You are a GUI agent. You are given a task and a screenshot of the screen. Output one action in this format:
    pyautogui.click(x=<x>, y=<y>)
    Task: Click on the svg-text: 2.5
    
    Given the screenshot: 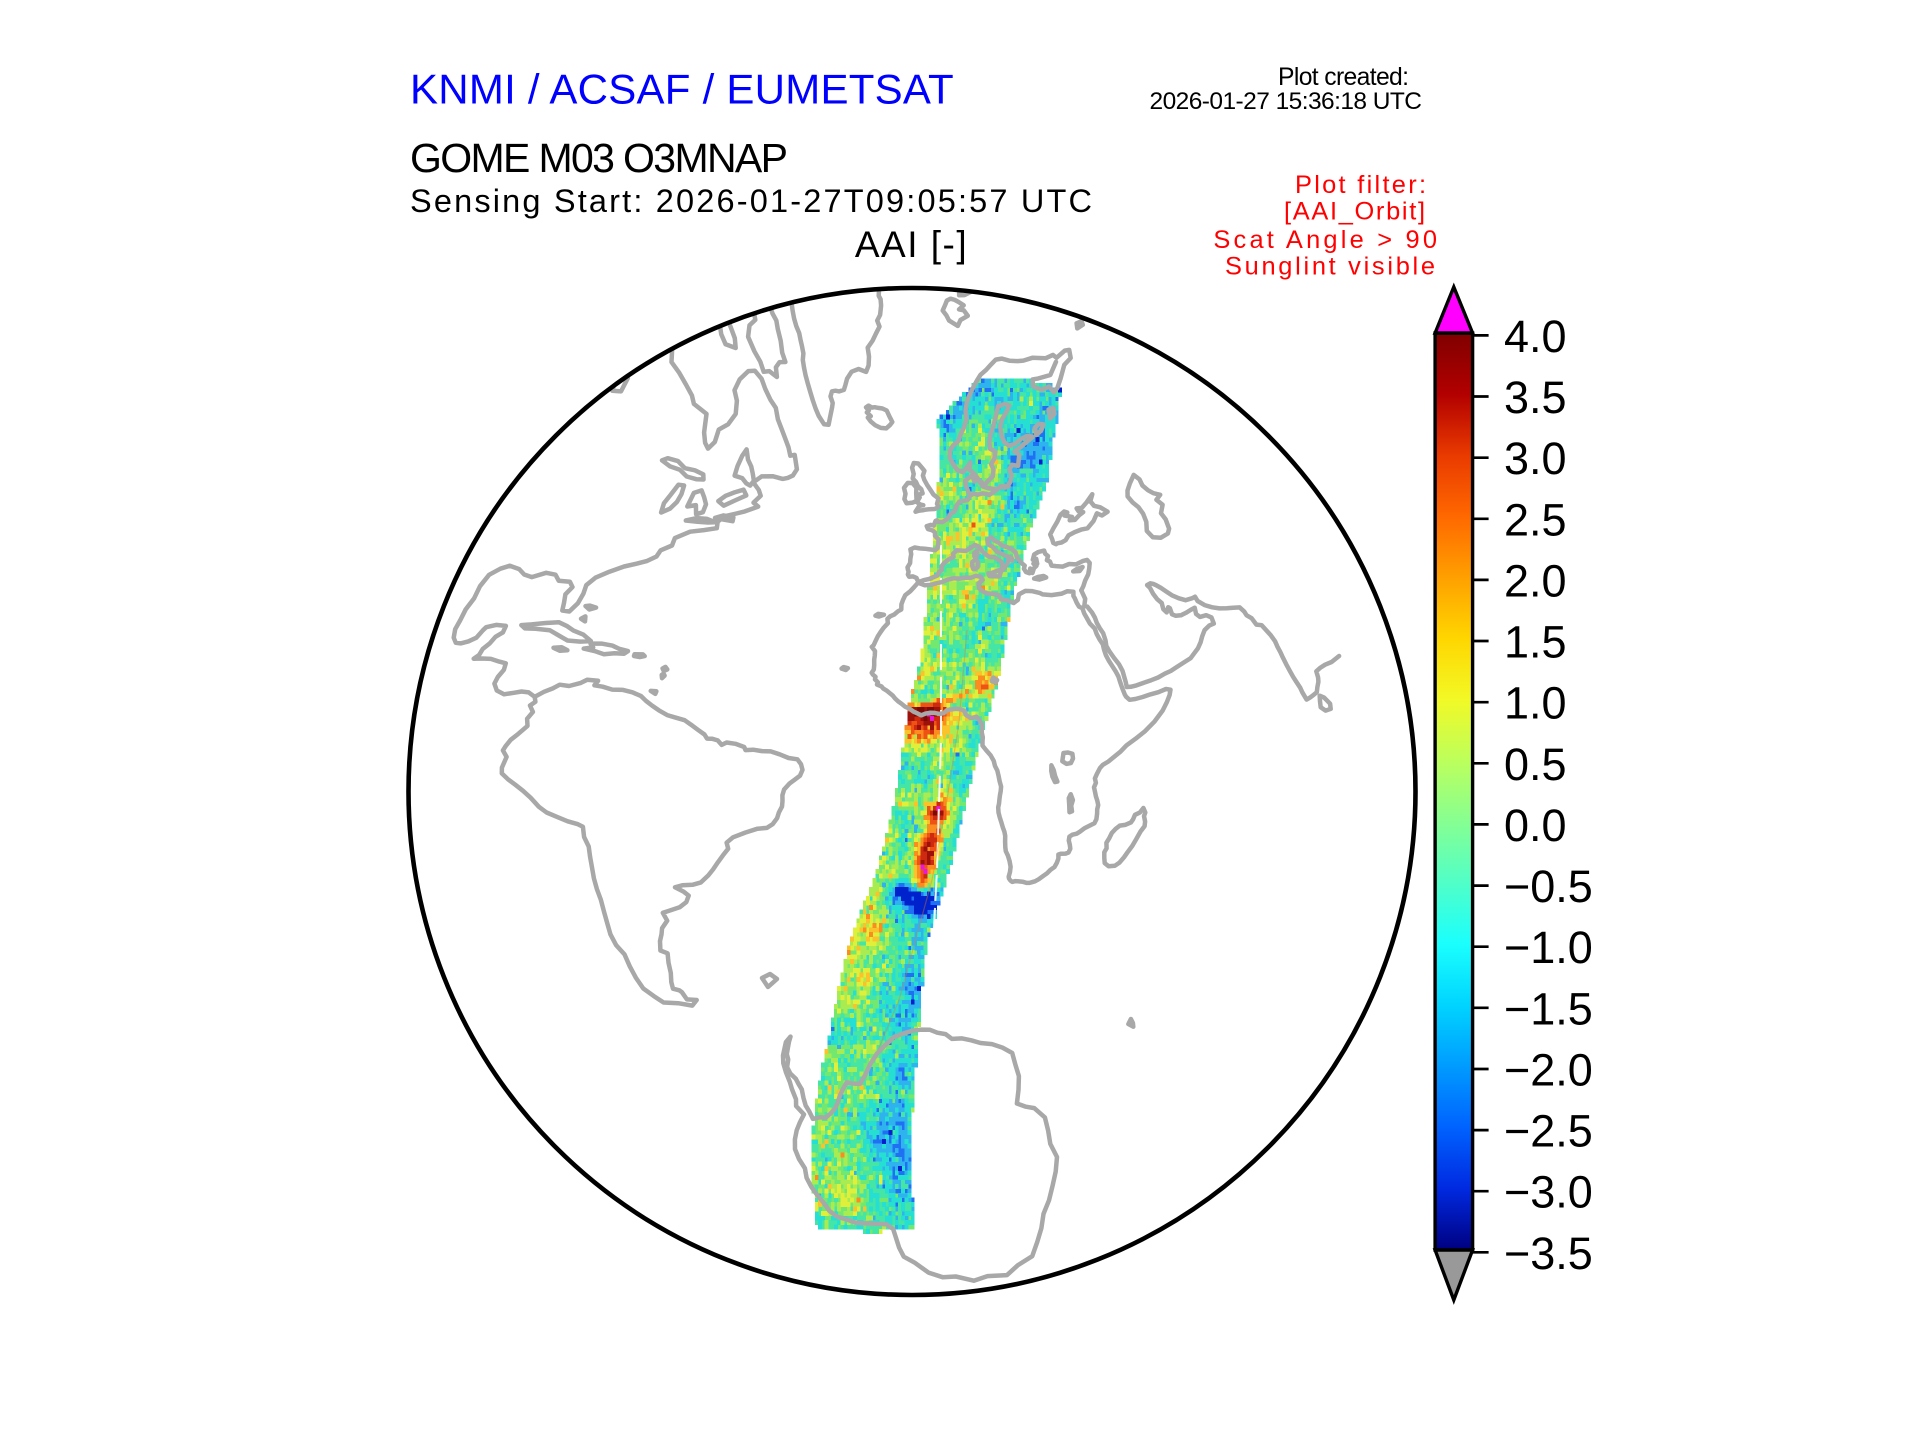 What is the action you would take?
    pyautogui.click(x=1535, y=519)
    